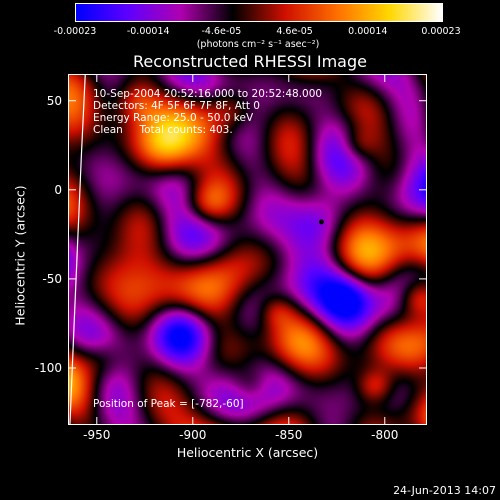  What do you see at coordinates (247, 452) in the screenshot?
I see `x-axis-label: Heliocentric X (arcsec)` at bounding box center [247, 452].